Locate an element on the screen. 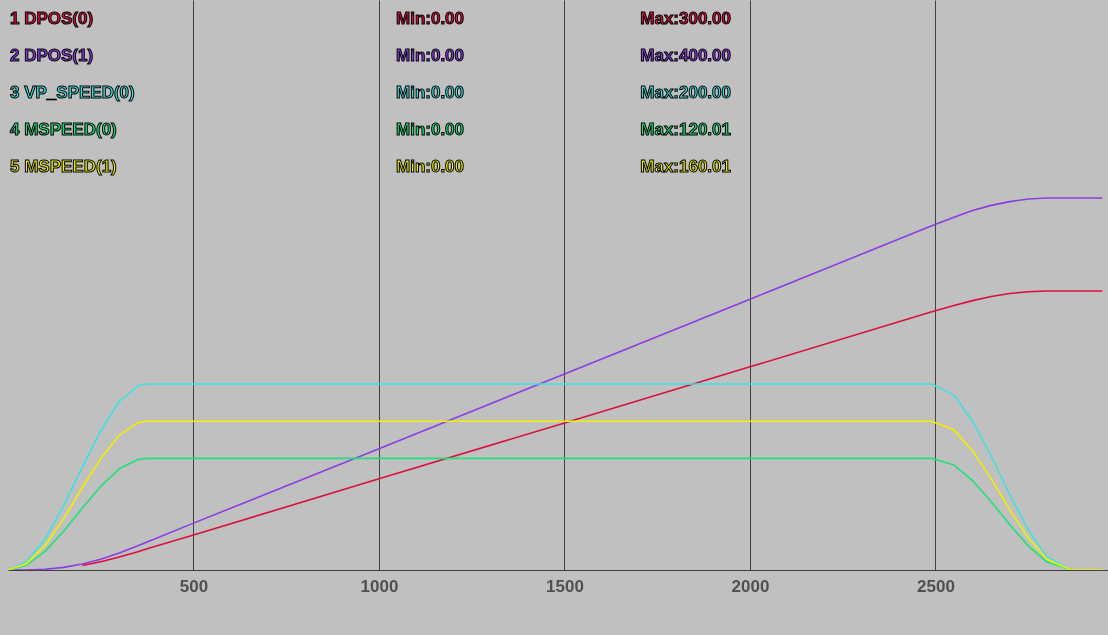 Image resolution: width=1108 pixels, height=635 pixels. x-tick-label: 500 is located at coordinates (194, 586).